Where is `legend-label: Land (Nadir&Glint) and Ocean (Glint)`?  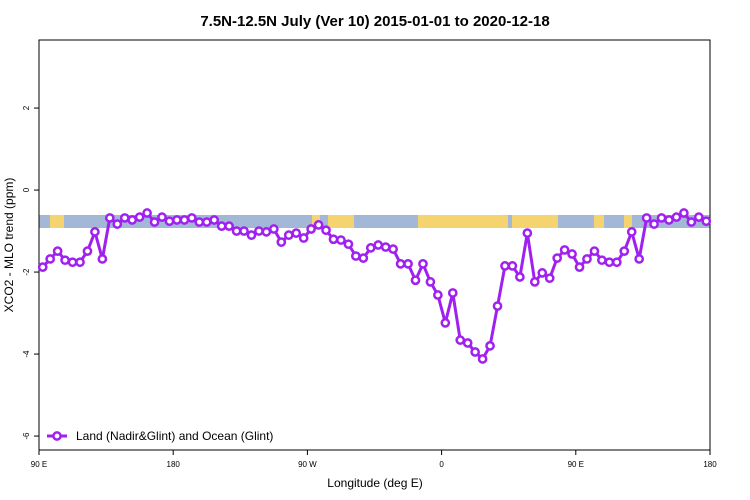
legend-label: Land (Nadir&Glint) and Ocean (Glint) is located at coordinates (174, 436).